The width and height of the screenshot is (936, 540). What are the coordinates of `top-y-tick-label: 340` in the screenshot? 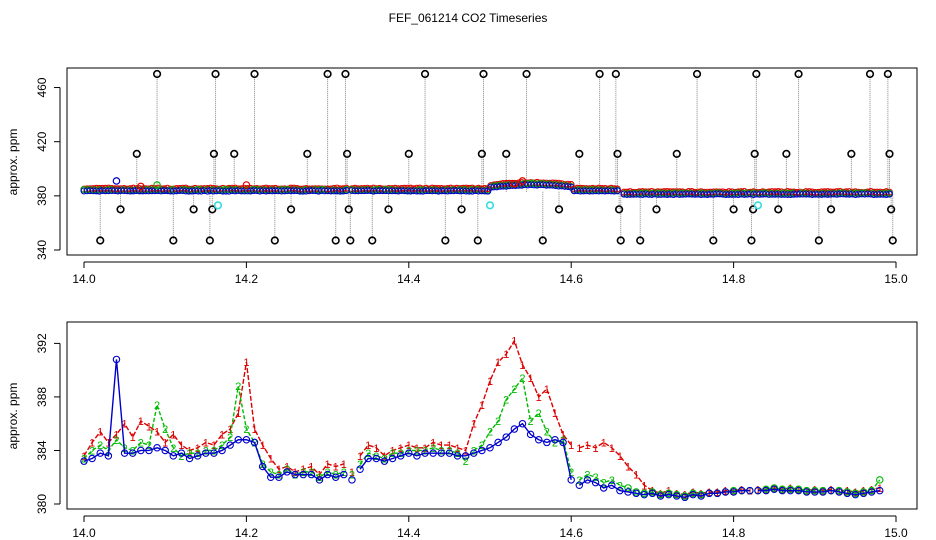 It's located at (42, 250).